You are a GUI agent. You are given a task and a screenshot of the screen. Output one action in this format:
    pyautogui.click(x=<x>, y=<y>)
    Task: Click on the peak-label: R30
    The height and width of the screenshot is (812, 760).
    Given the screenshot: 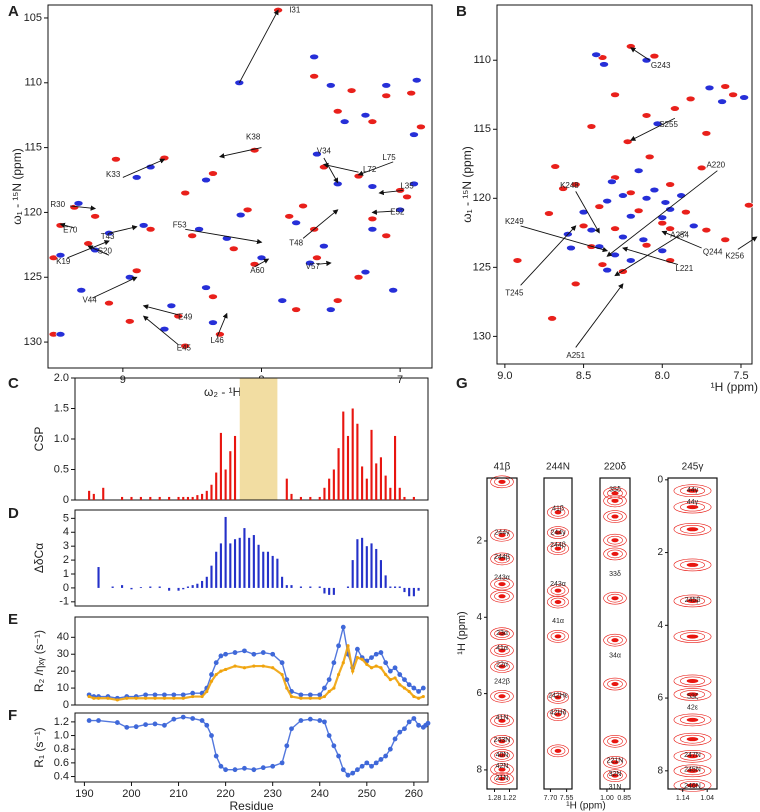 What is the action you would take?
    pyautogui.click(x=57, y=204)
    